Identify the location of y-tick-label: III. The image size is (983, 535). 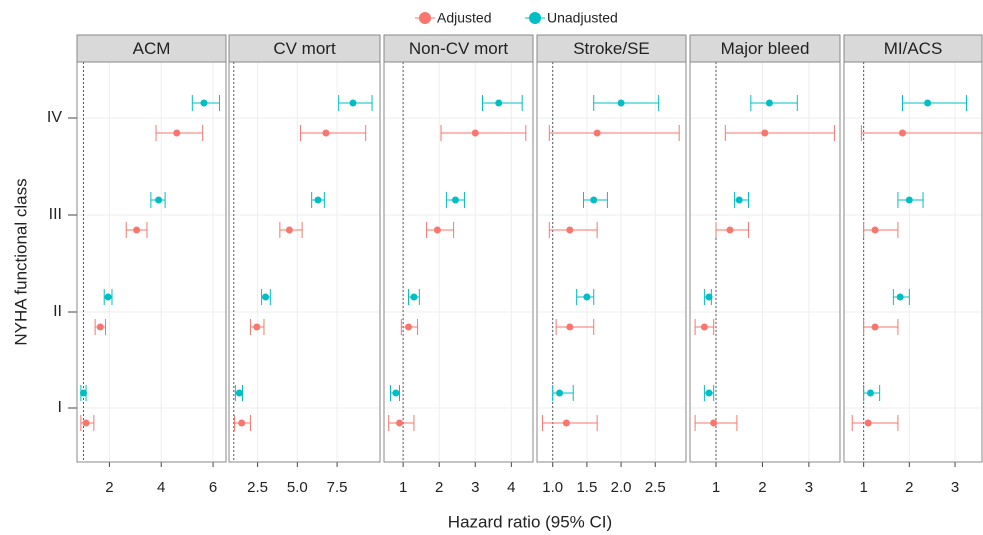
(55, 214).